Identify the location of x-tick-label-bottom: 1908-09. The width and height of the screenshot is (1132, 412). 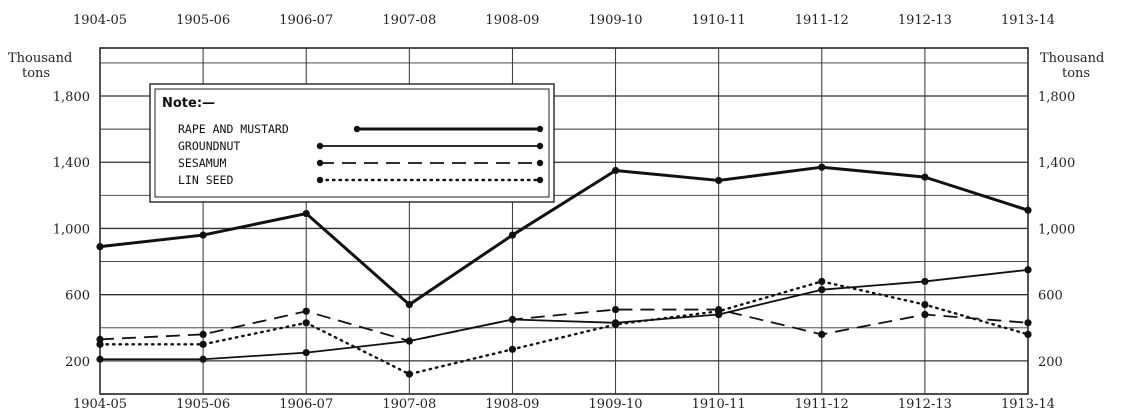
(512, 404).